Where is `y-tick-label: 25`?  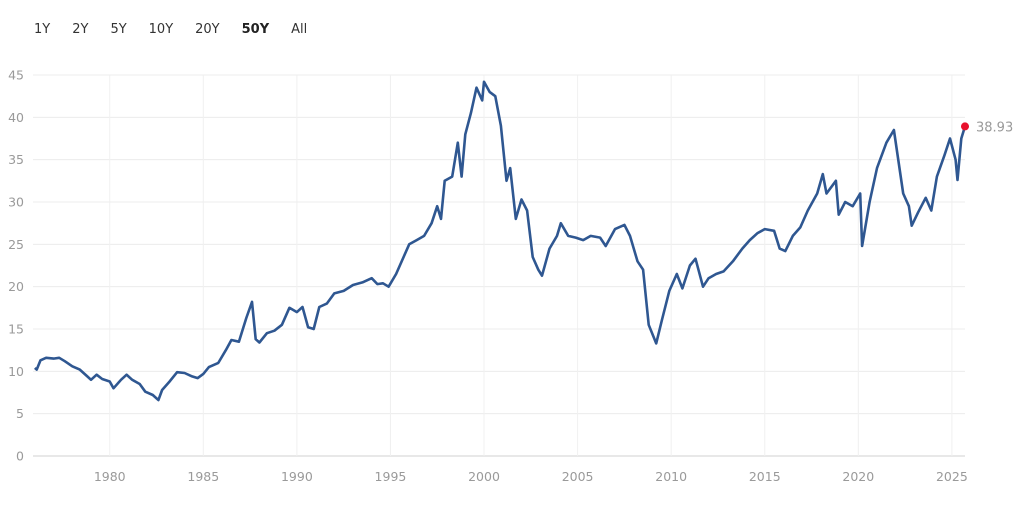
y-tick-label: 25 is located at coordinates (16, 244).